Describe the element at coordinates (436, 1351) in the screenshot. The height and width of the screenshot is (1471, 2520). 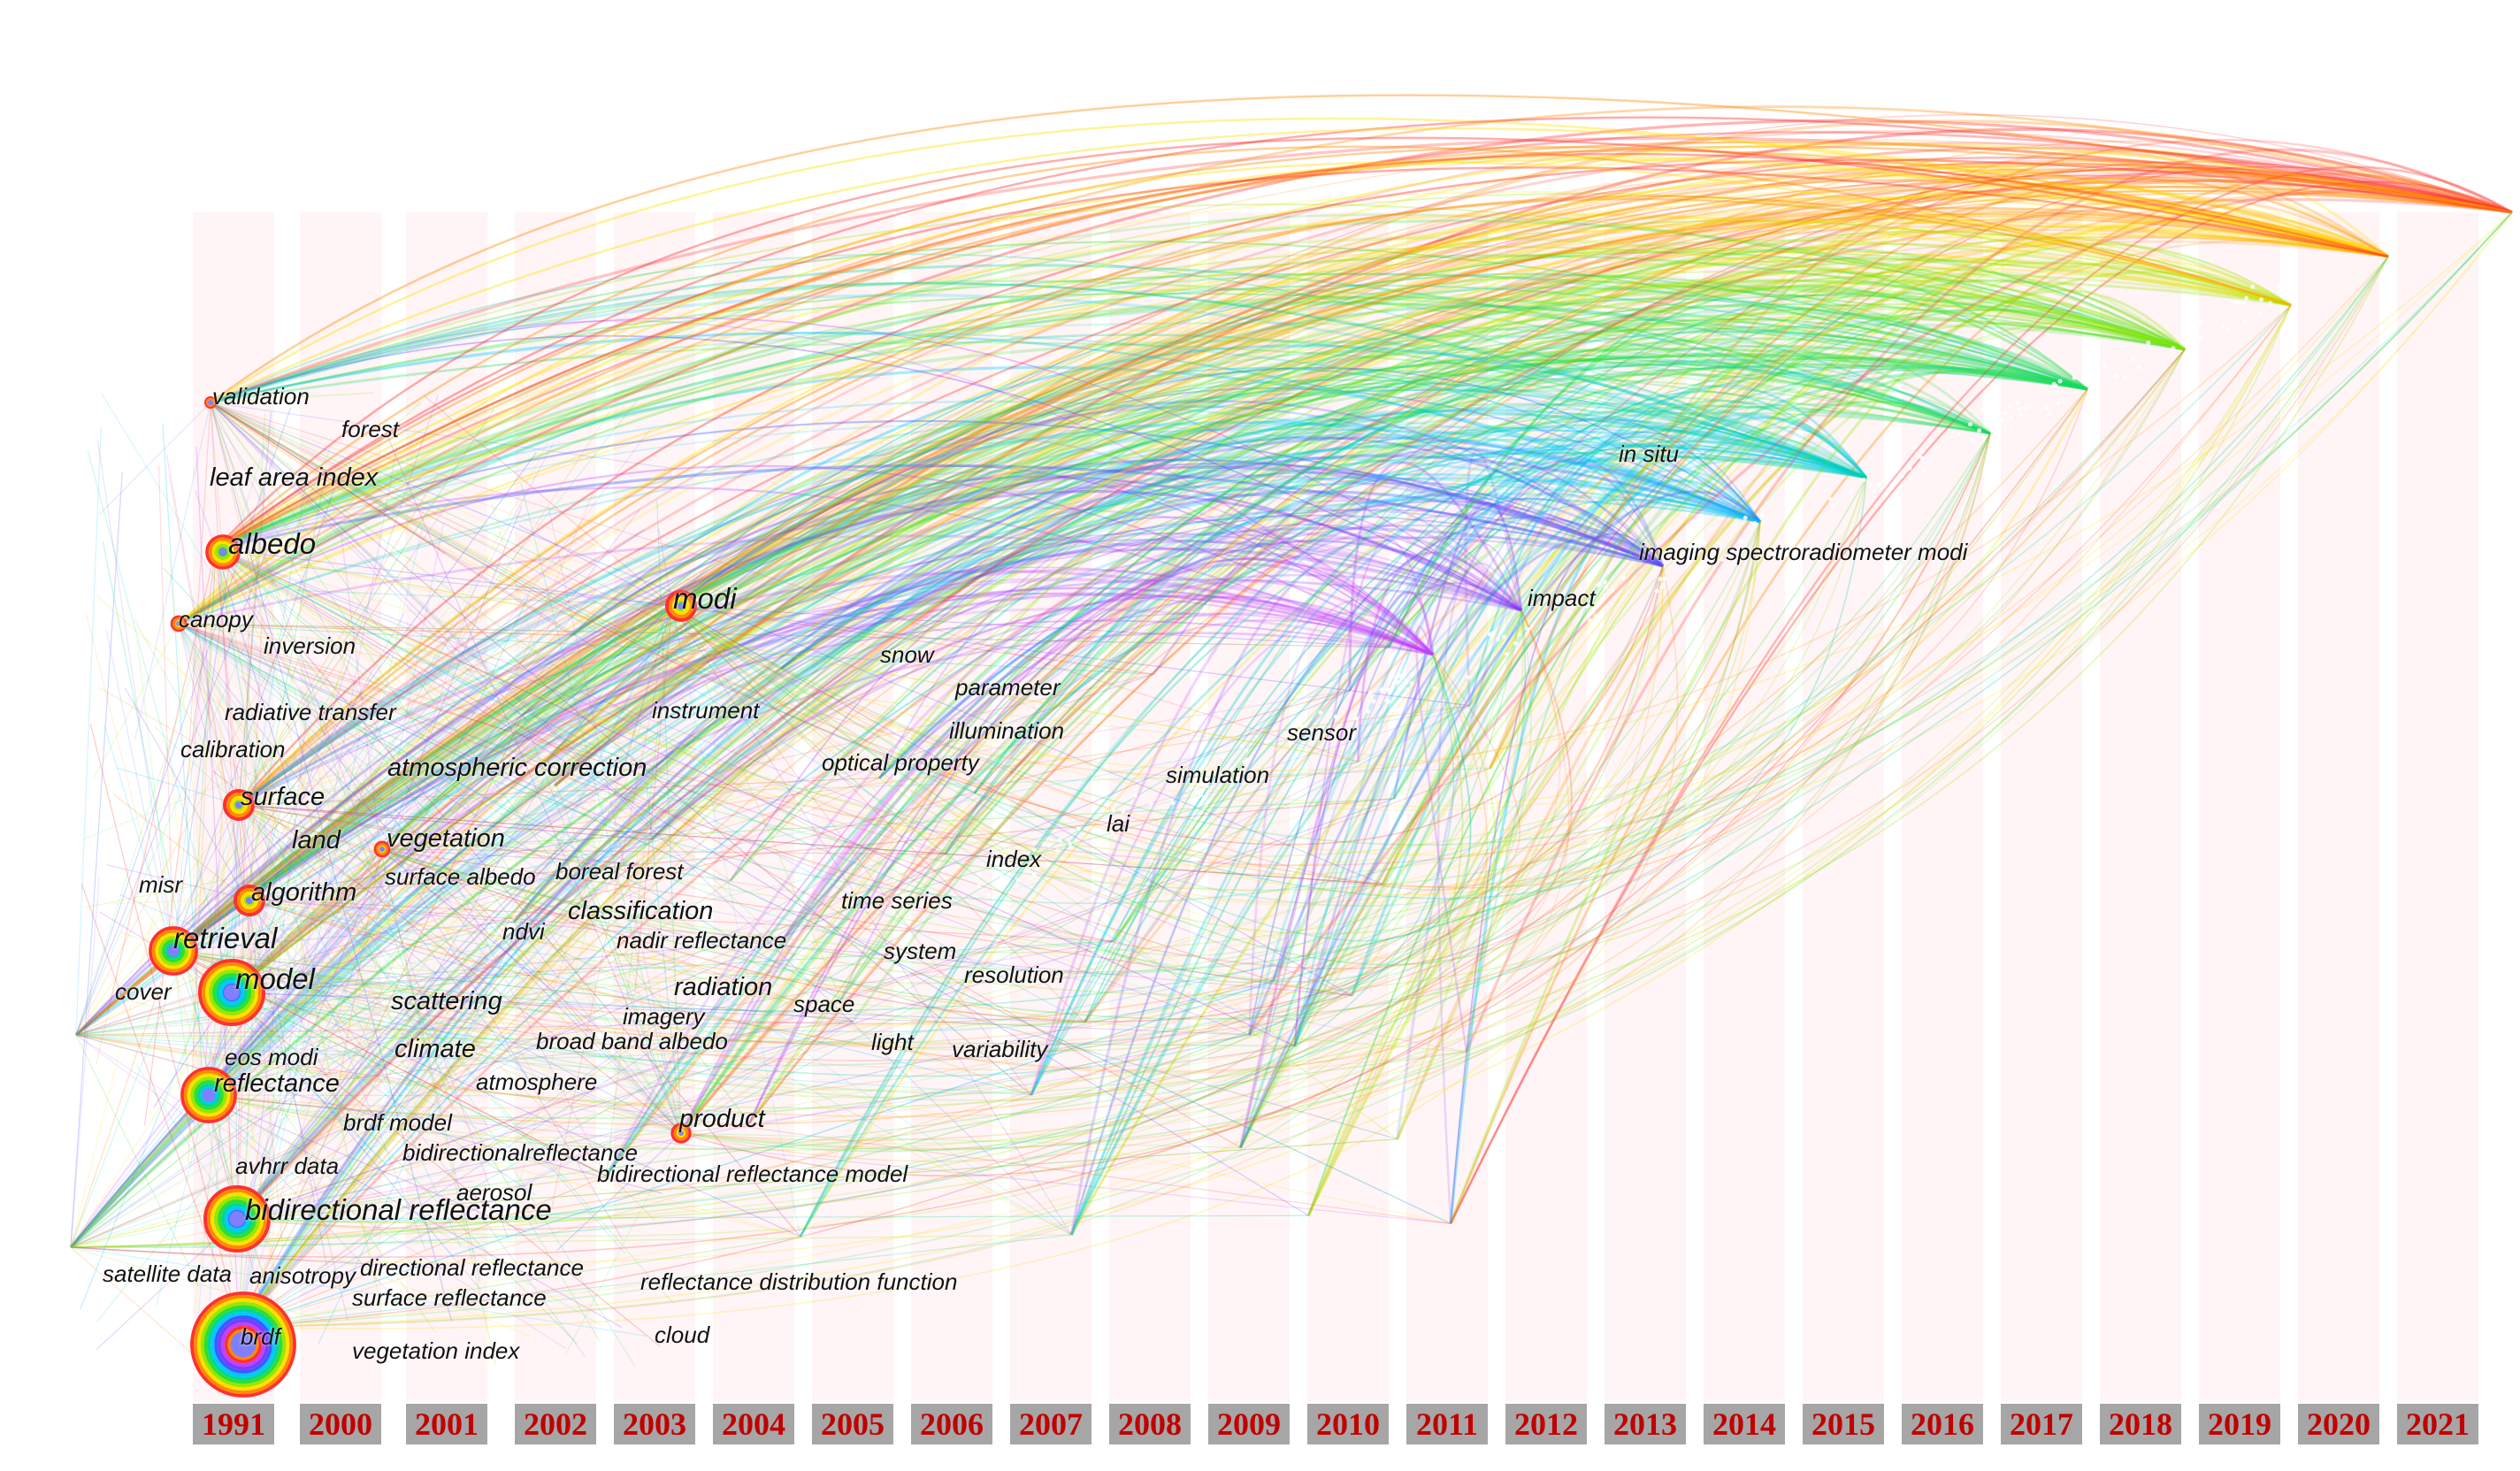
I see `keyword-vegetation-index: vegetation index` at that location.